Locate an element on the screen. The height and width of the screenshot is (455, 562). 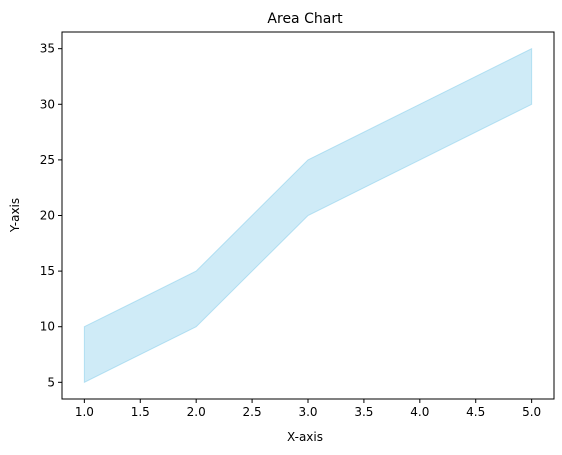
chart-title: Area Chart is located at coordinates (305, 19).